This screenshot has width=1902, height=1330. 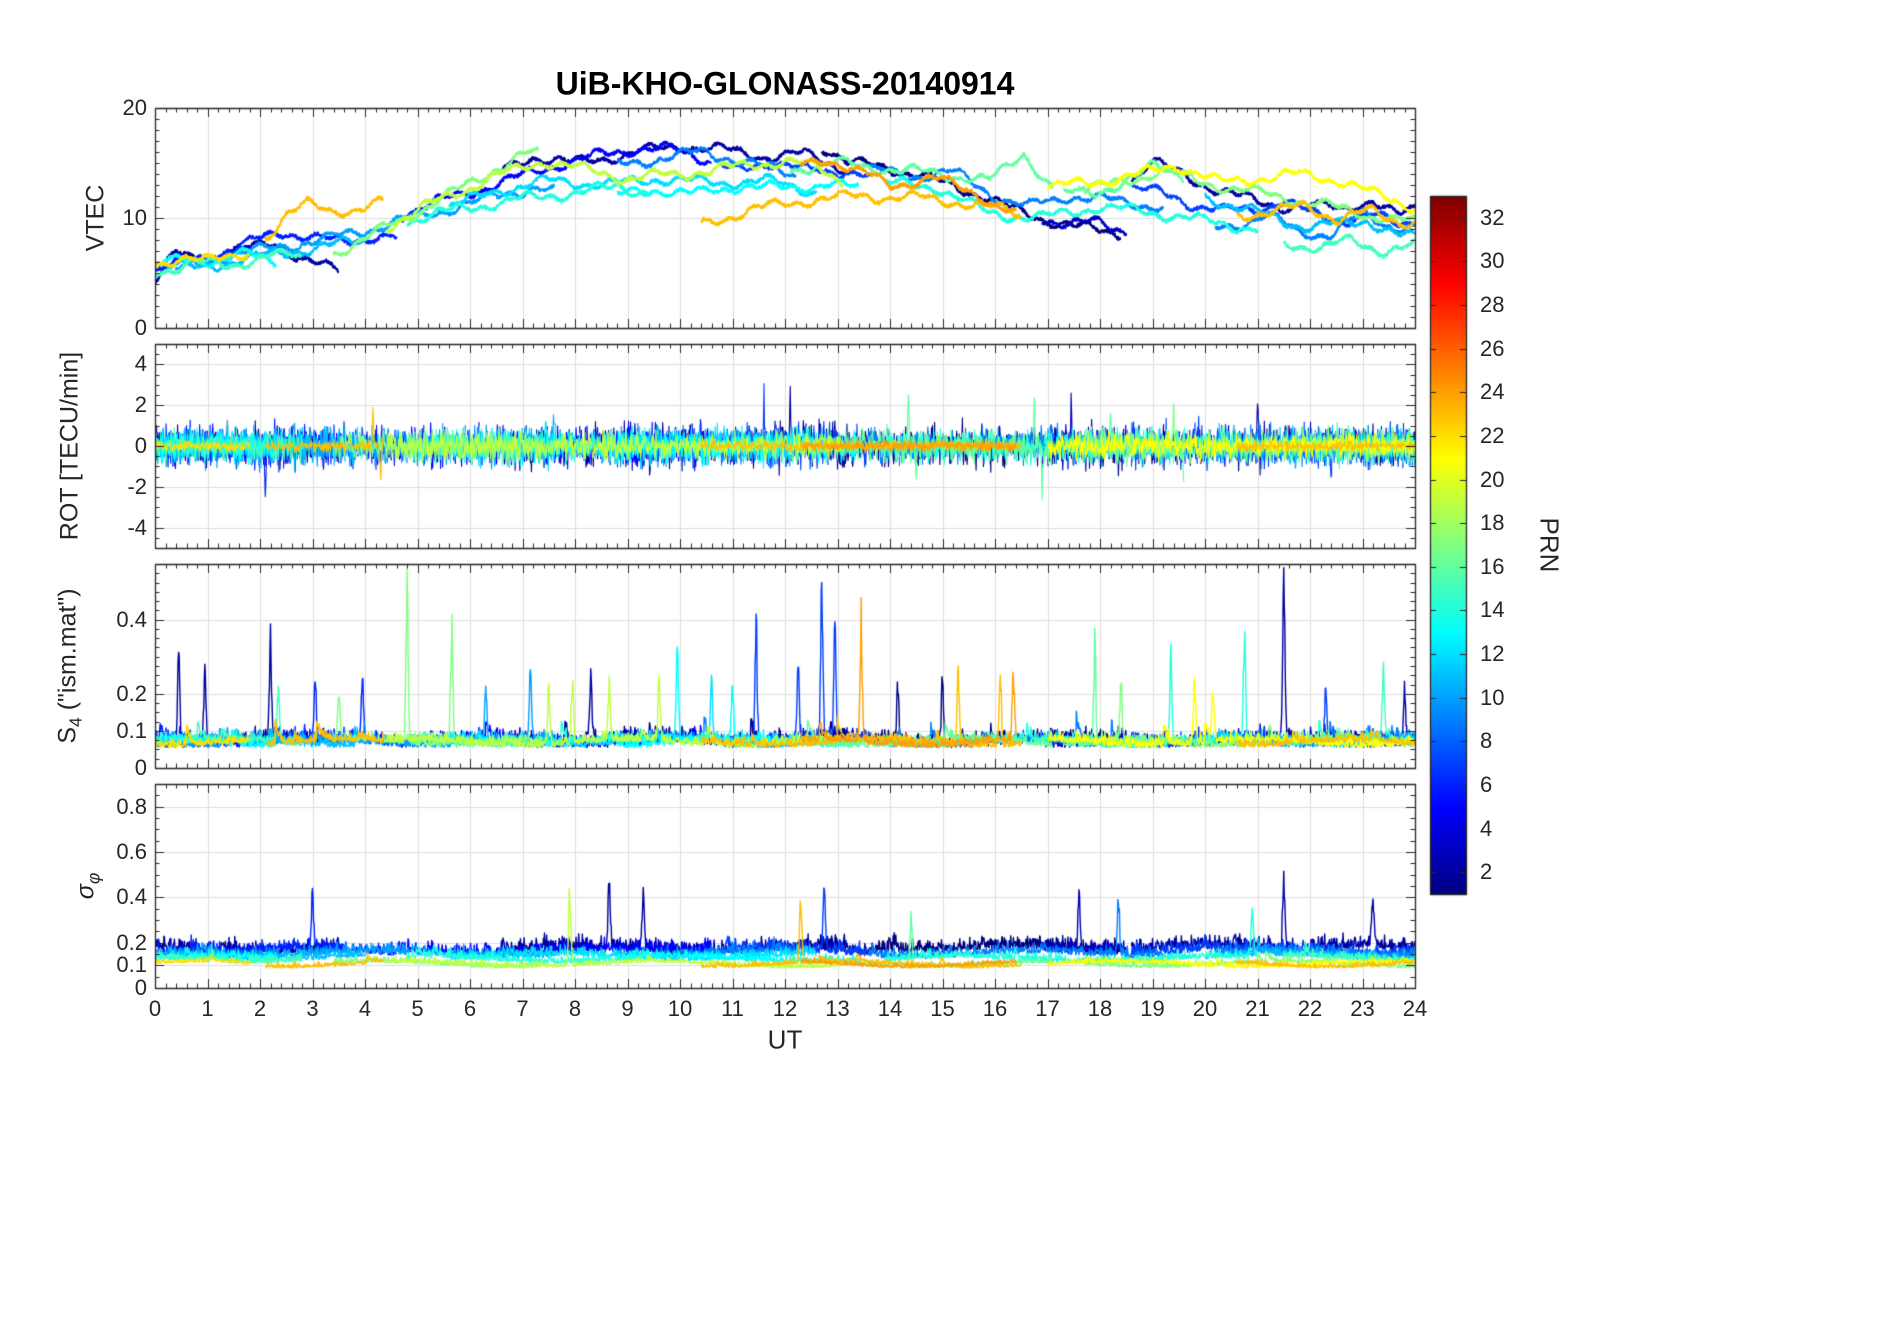 What do you see at coordinates (260, 1008) in the screenshot?
I see `x-tick-label: 2` at bounding box center [260, 1008].